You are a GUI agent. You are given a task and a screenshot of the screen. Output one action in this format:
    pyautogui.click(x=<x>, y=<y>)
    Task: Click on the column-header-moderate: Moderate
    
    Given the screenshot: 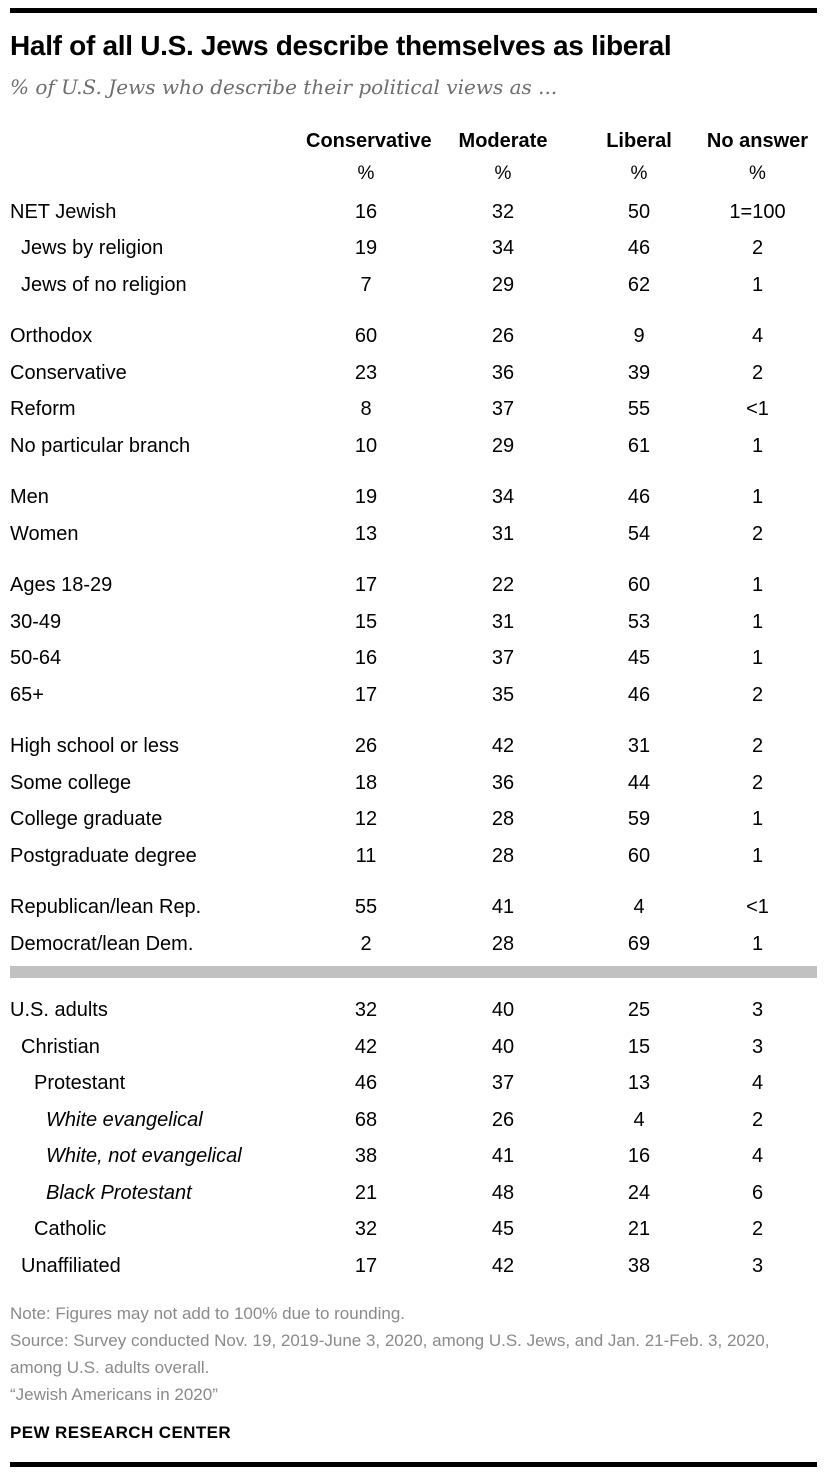 What is the action you would take?
    pyautogui.click(x=503, y=141)
    